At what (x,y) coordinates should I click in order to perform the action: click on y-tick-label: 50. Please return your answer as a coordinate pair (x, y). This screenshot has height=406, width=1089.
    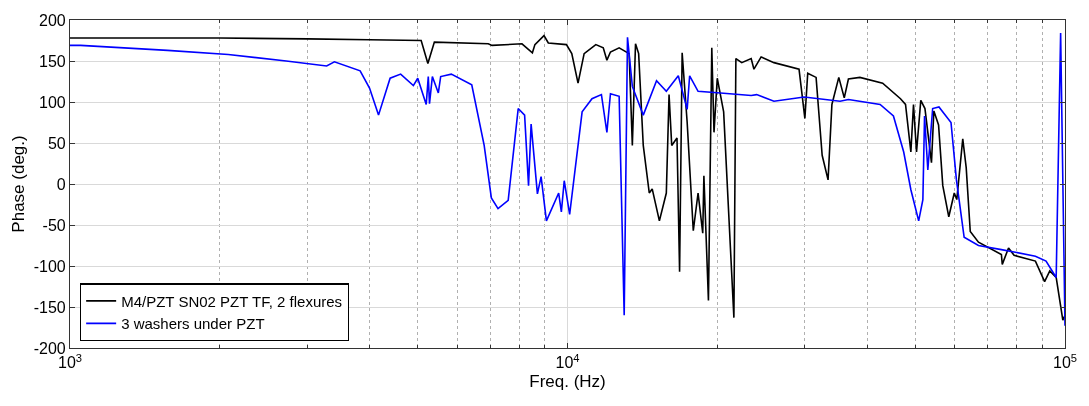
    Looking at the image, I should click on (56, 143).